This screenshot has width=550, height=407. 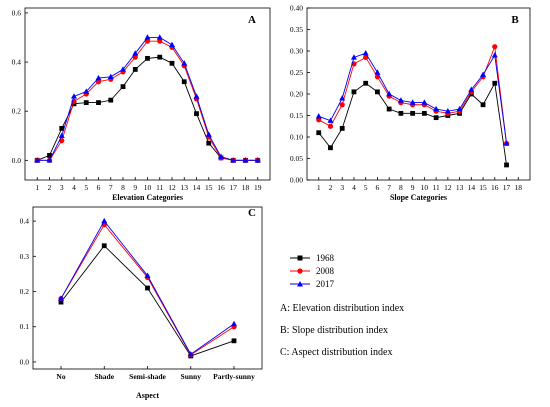 I want to click on panel-label: B, so click(x=515, y=20).